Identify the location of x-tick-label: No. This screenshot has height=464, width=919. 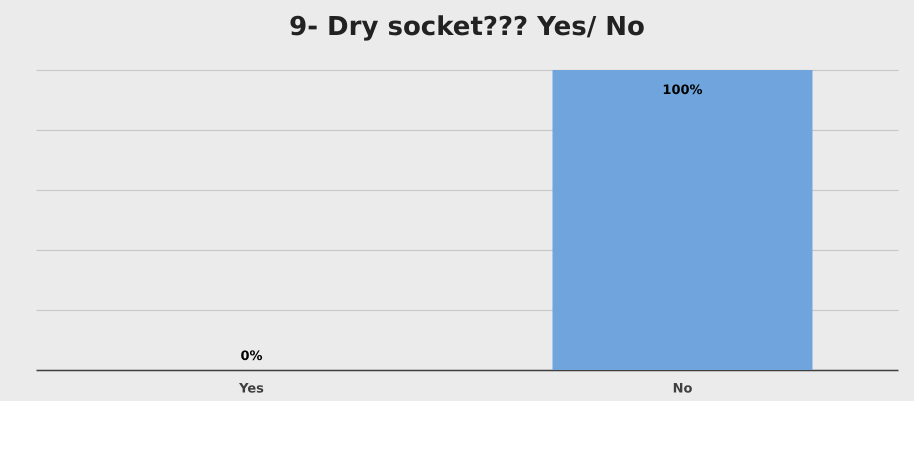
(682, 389).